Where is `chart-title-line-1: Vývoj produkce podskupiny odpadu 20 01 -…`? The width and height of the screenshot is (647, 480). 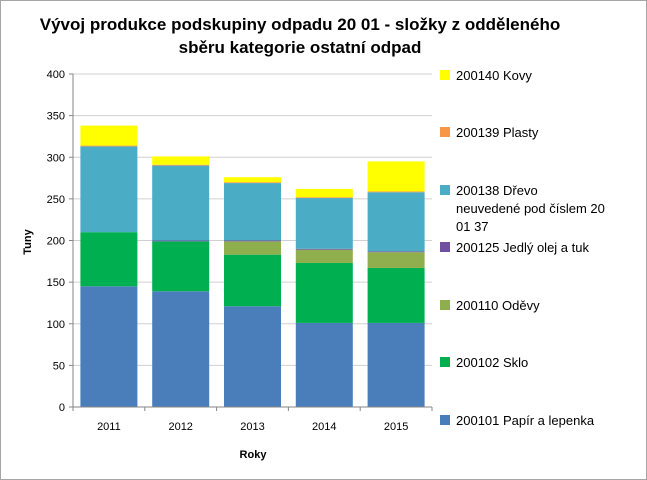 chart-title-line-1: Vývoj produkce podskupiny odpadu 20 01 -… is located at coordinates (300, 24).